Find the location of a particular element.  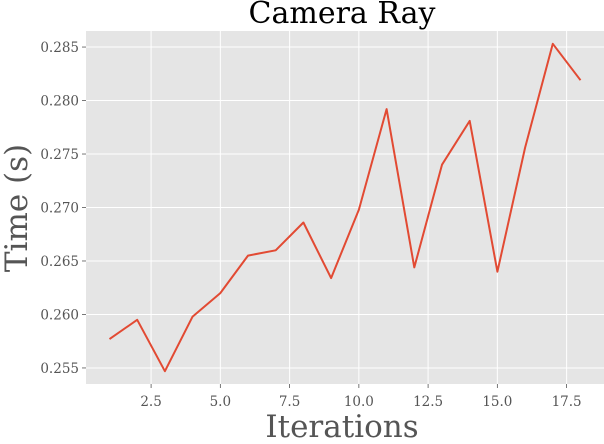

x-tick-label: 17.5 is located at coordinates (567, 402).